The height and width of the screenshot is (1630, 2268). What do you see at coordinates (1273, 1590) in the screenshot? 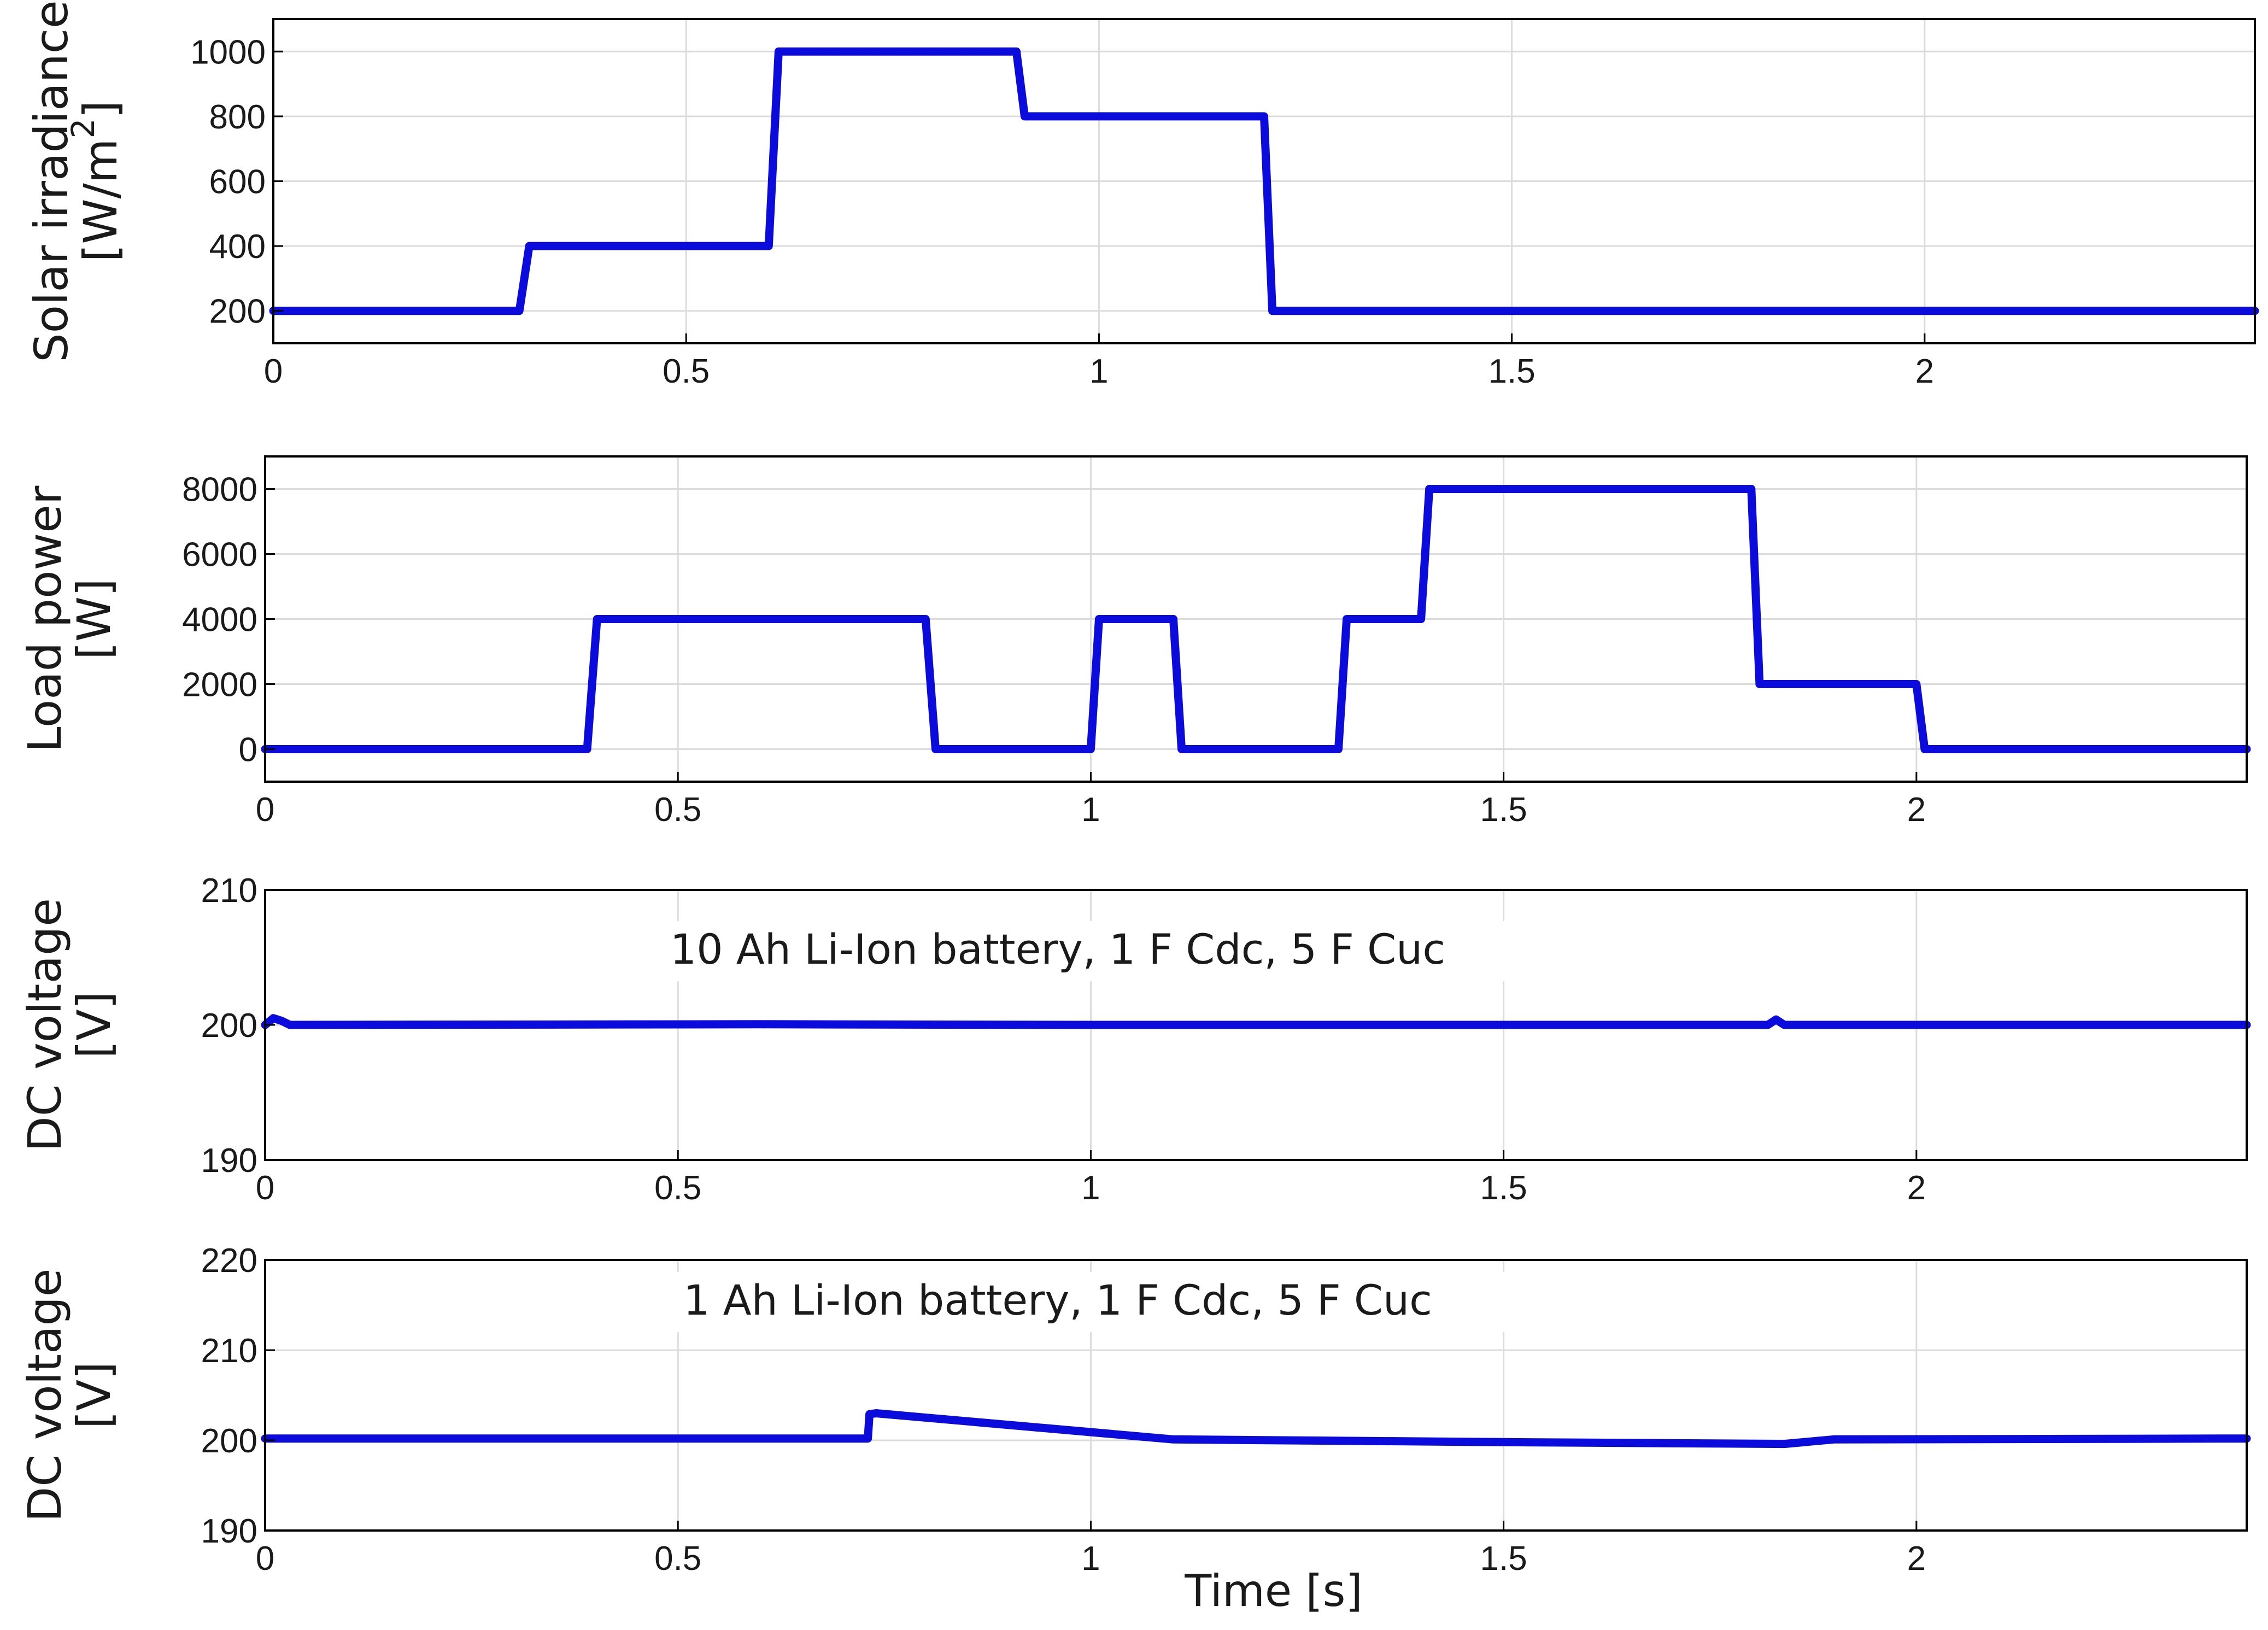
I see `x-axis-label: Time [s]` at bounding box center [1273, 1590].